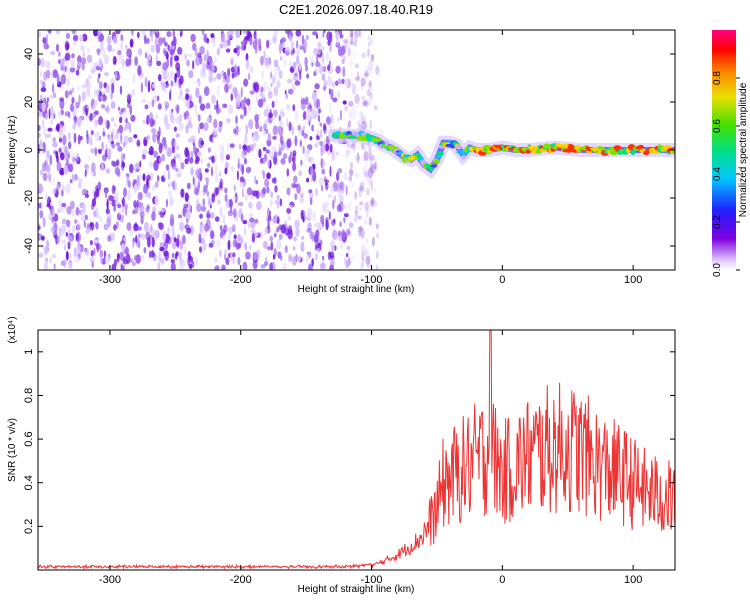 The width and height of the screenshot is (750, 600). I want to click on x-tick-label: -300, so click(110, 580).